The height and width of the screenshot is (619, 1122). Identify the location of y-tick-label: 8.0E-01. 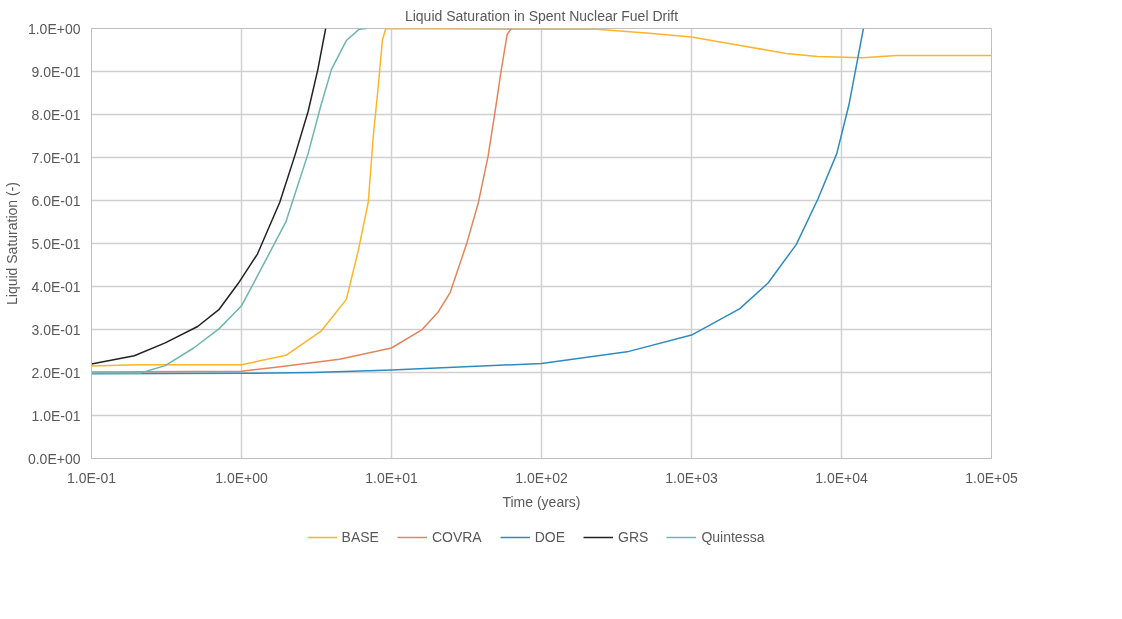
(56, 114).